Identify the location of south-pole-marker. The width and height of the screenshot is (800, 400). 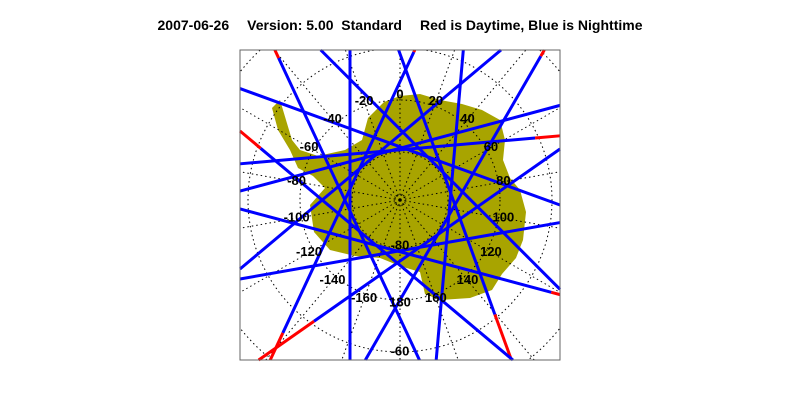
(400, 200).